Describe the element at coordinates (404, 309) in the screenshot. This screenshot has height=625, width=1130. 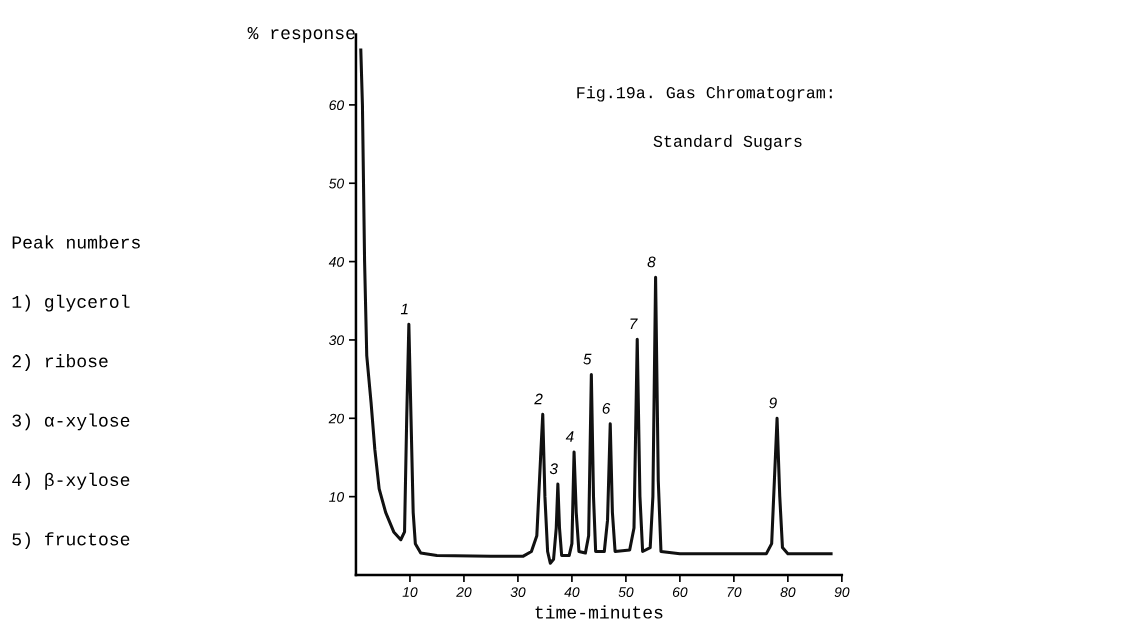
I see `annotation: 1` at that location.